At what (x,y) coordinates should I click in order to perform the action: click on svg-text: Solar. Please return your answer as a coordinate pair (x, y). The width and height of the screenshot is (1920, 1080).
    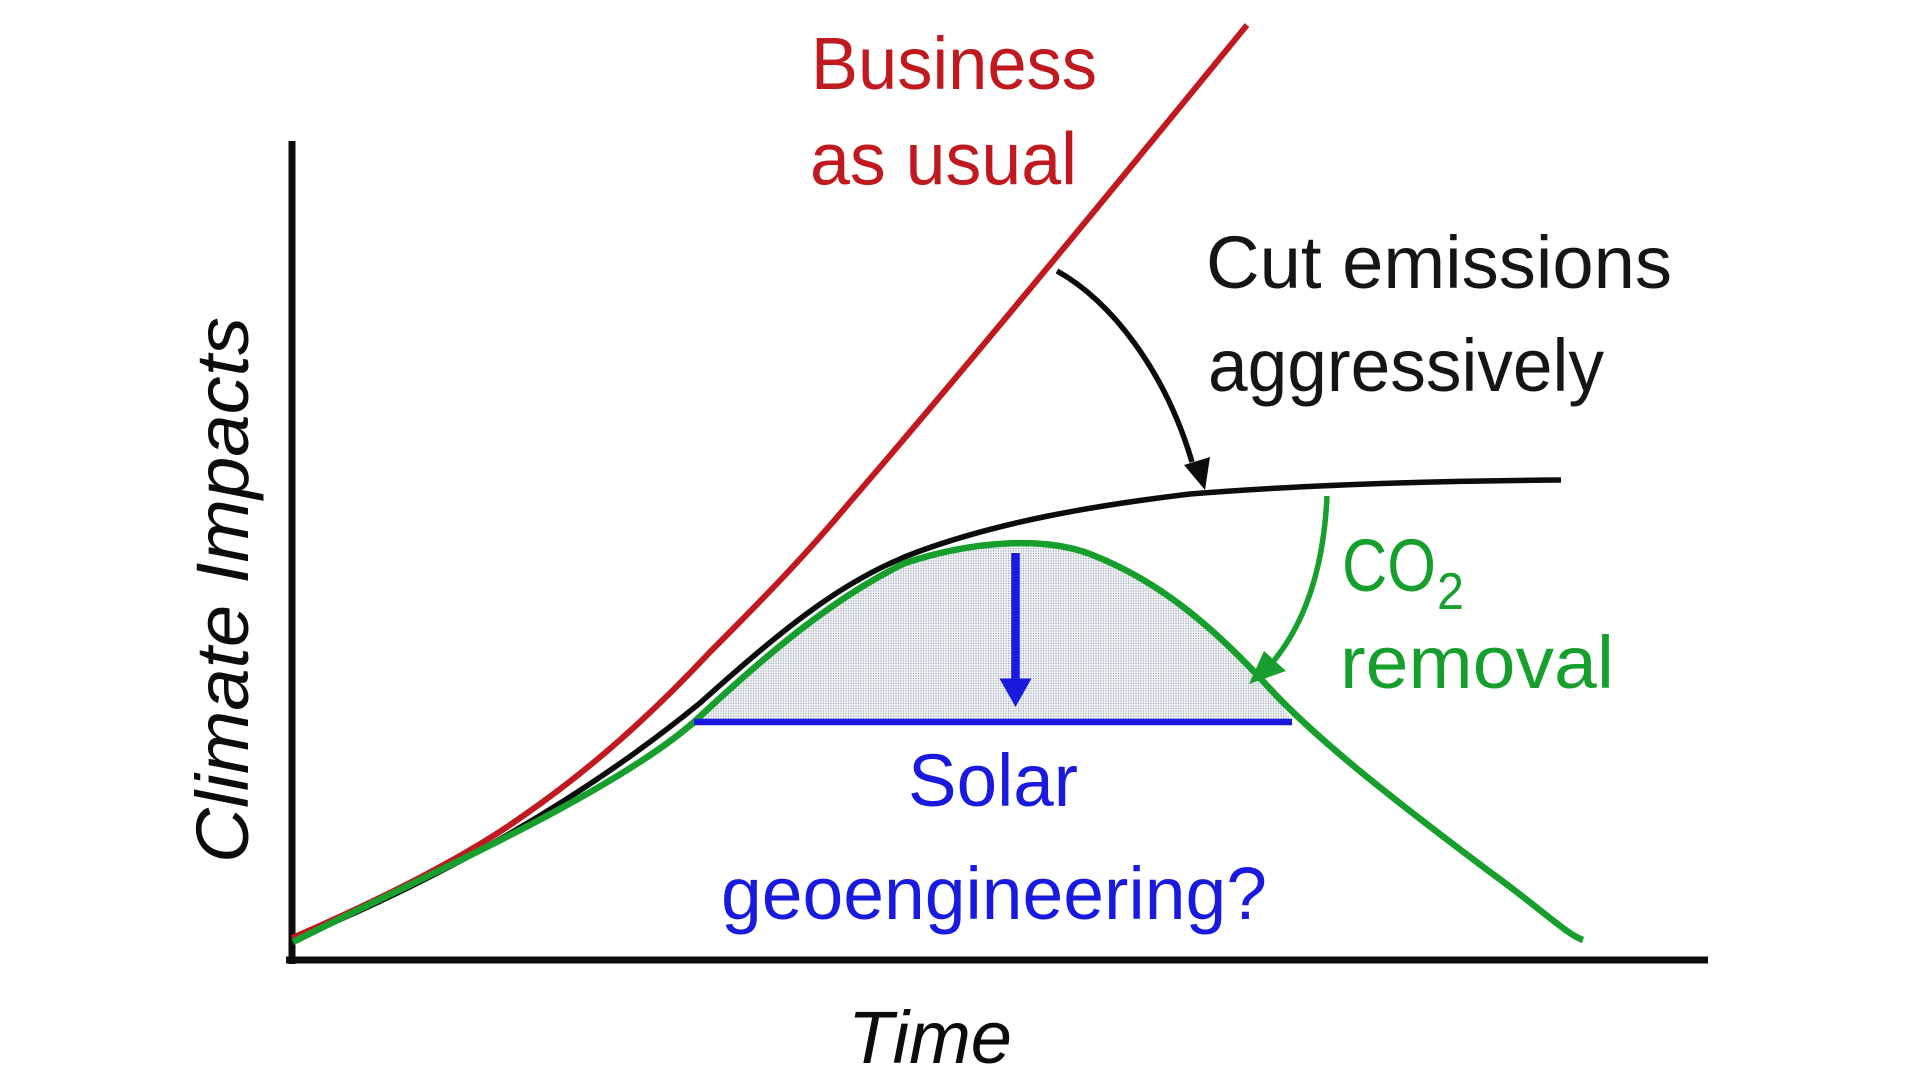
    Looking at the image, I should click on (993, 780).